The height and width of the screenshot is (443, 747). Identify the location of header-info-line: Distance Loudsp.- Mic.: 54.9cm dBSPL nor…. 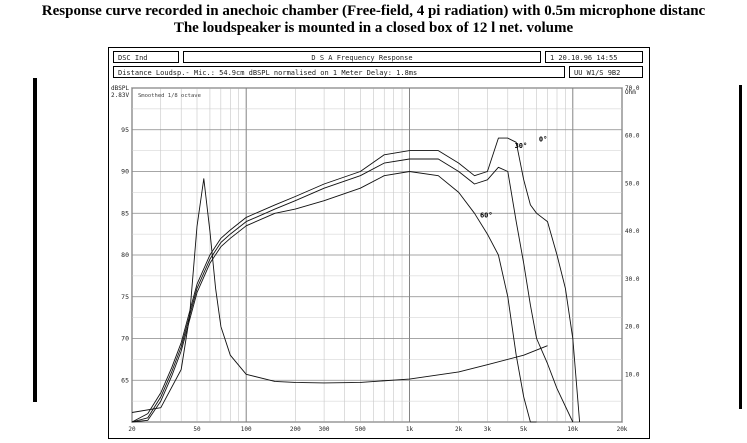
(339, 72).